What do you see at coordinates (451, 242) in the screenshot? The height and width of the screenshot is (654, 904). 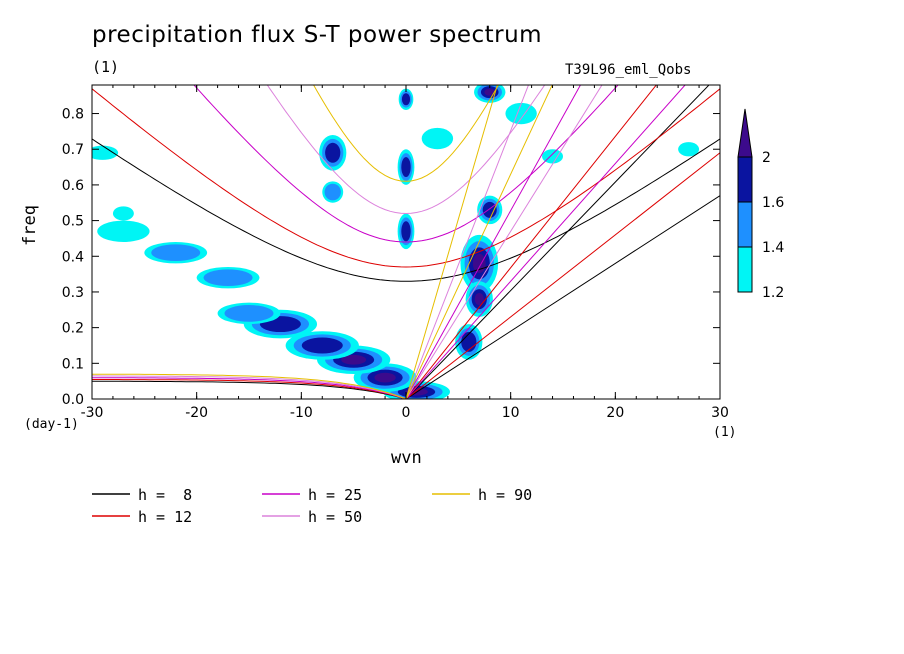 I see `dispersion-curve-eig-h90` at bounding box center [451, 242].